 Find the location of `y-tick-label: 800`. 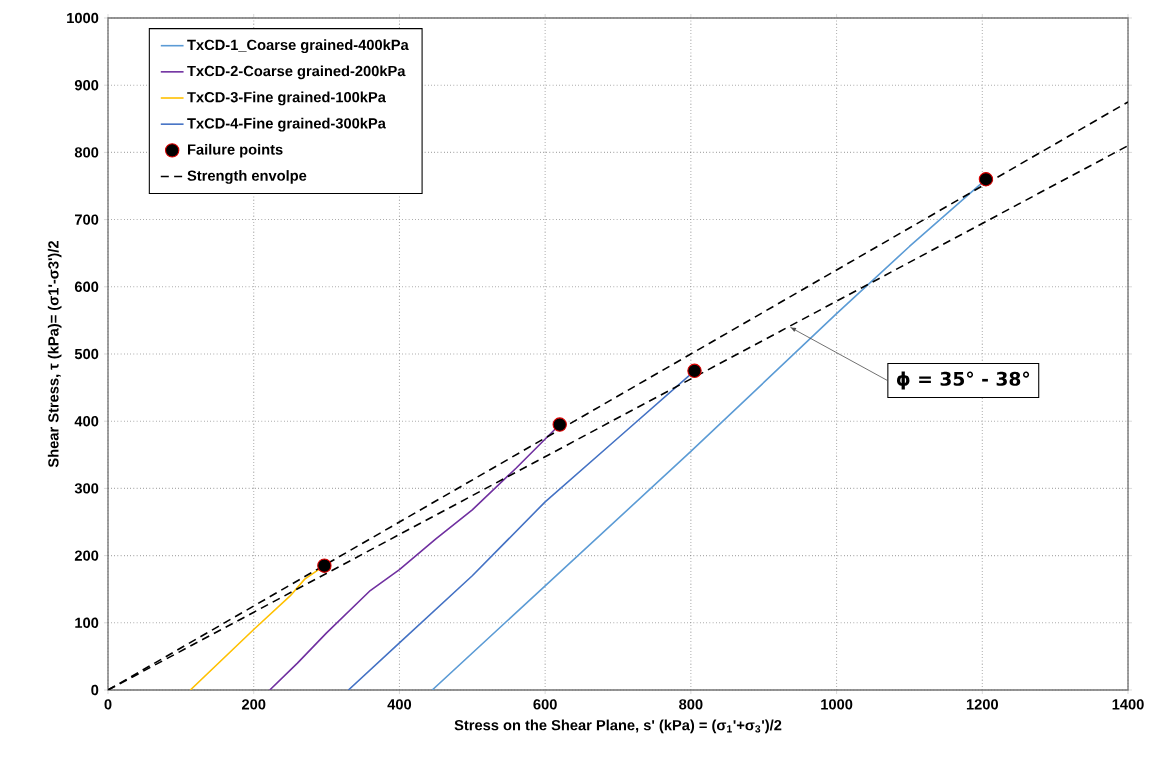

y-tick-label: 800 is located at coordinates (86, 152).